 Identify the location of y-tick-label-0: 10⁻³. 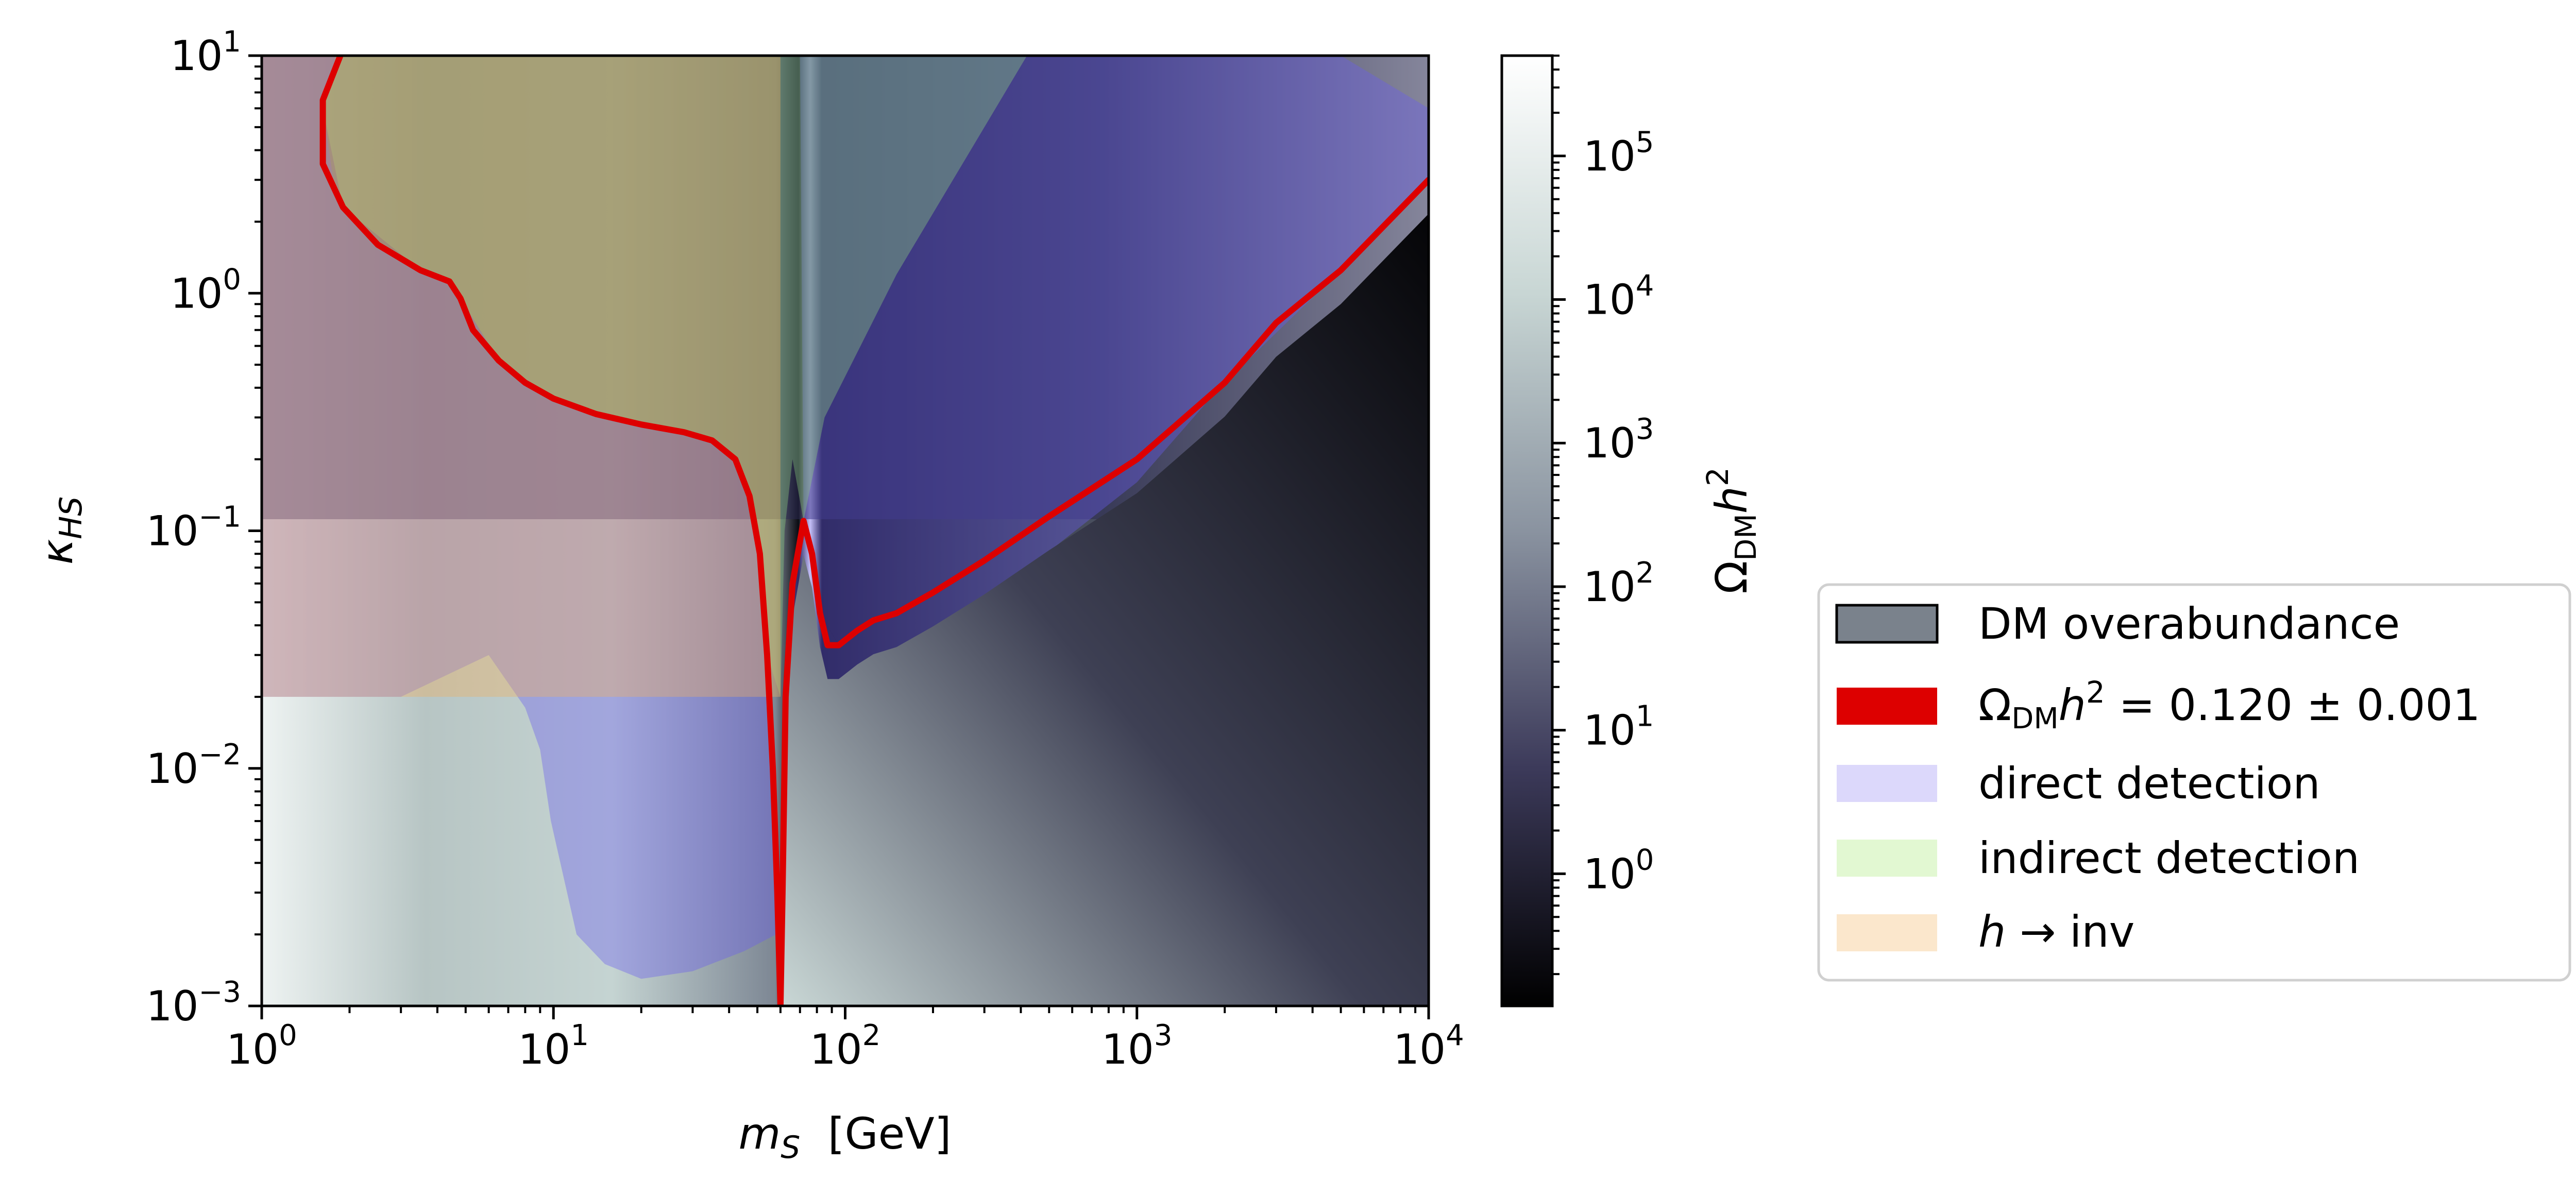
(193, 1003).